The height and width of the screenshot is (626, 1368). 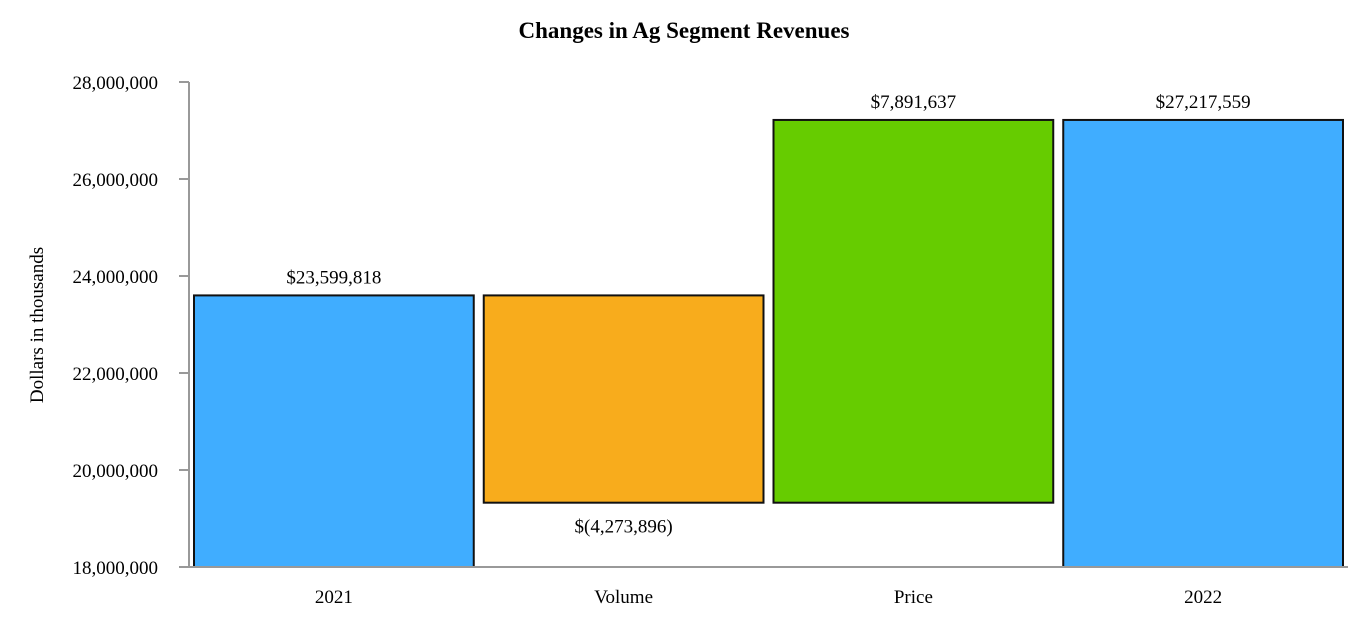 I want to click on x-tick-label: Price, so click(x=913, y=597).